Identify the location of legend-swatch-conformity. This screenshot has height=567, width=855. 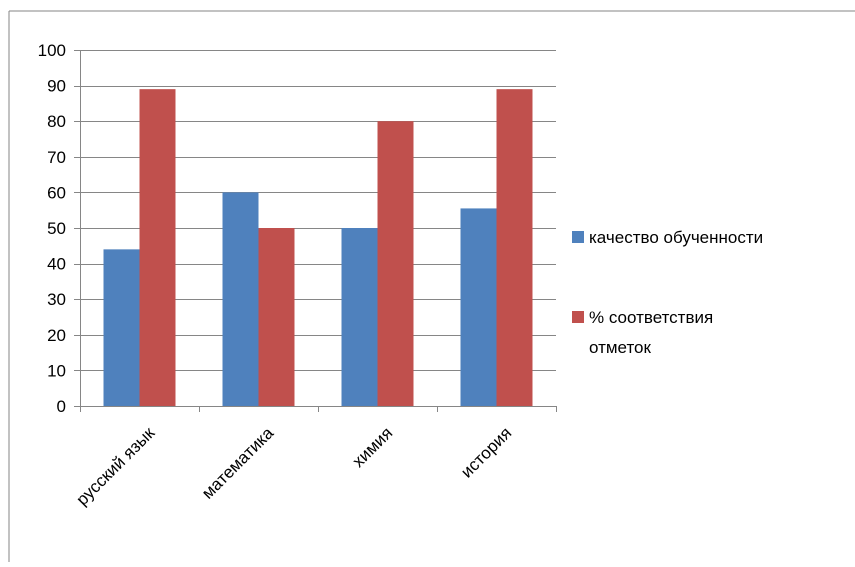
(578, 317).